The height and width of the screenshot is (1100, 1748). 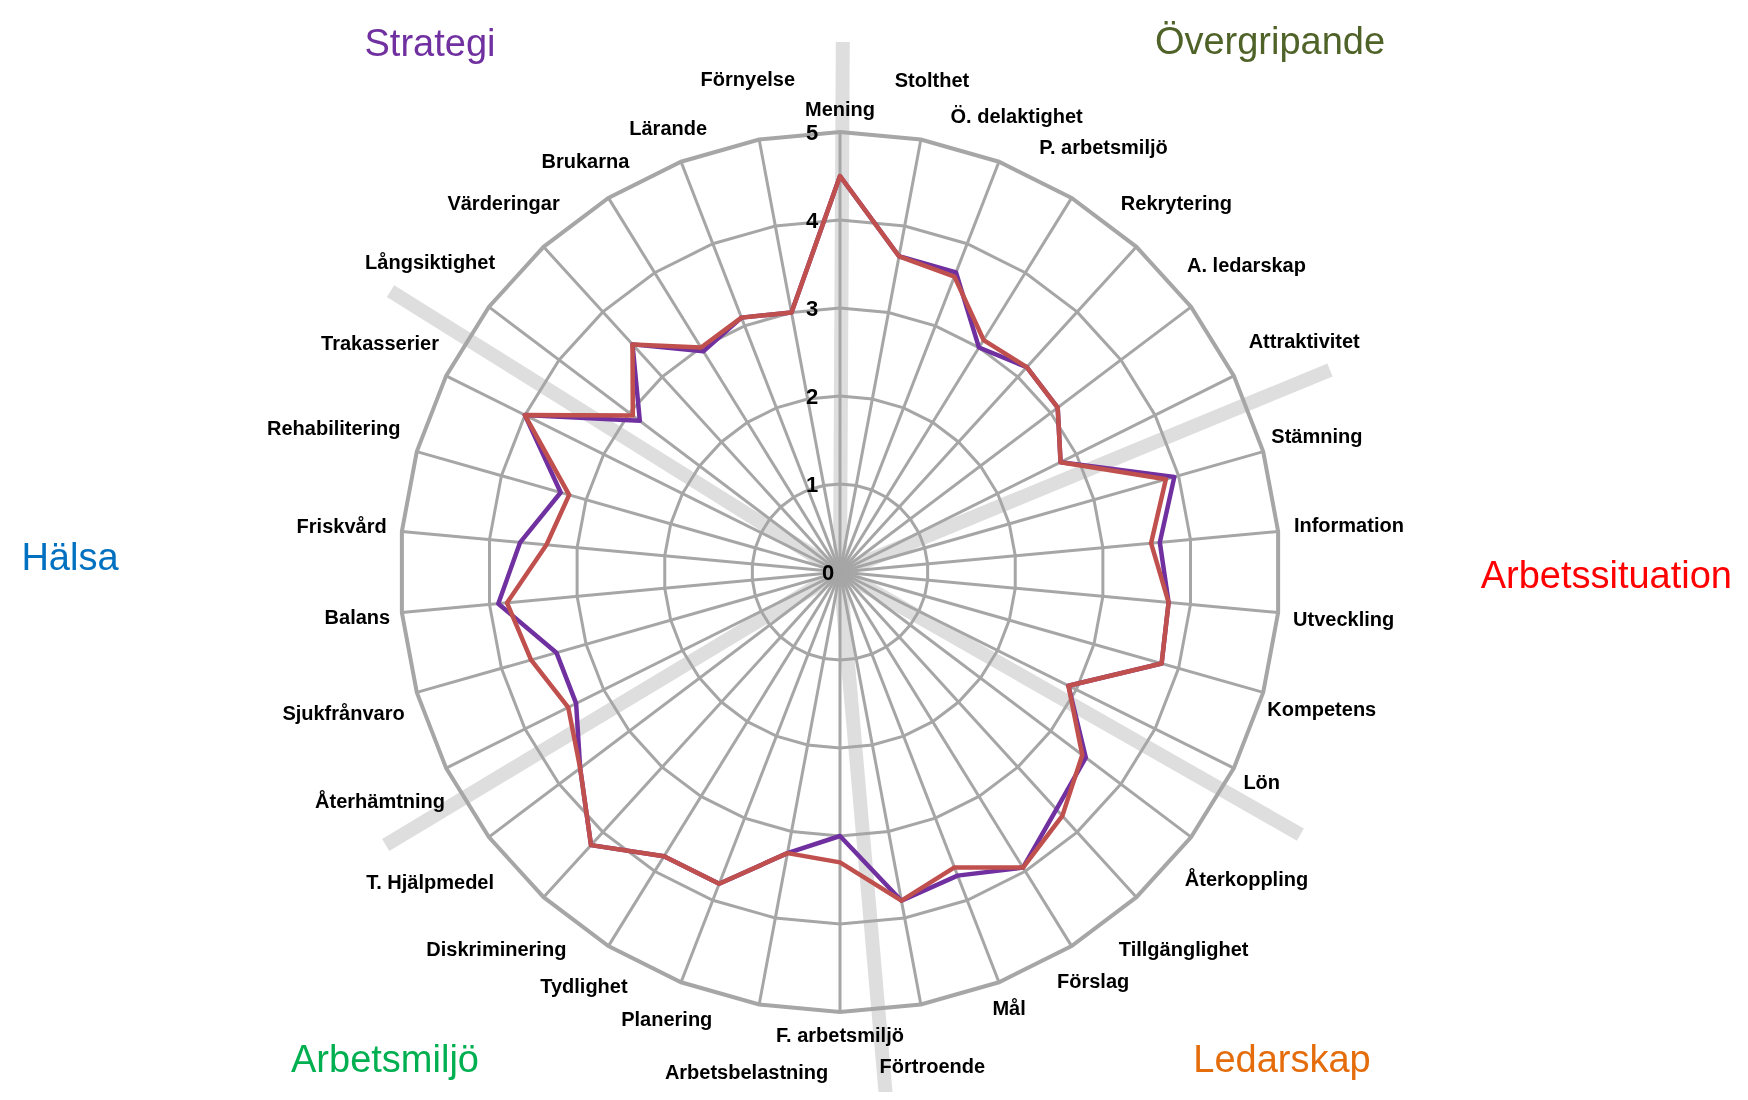 What do you see at coordinates (1176, 202) in the screenshot?
I see `spoke-label: Rekrytering` at bounding box center [1176, 202].